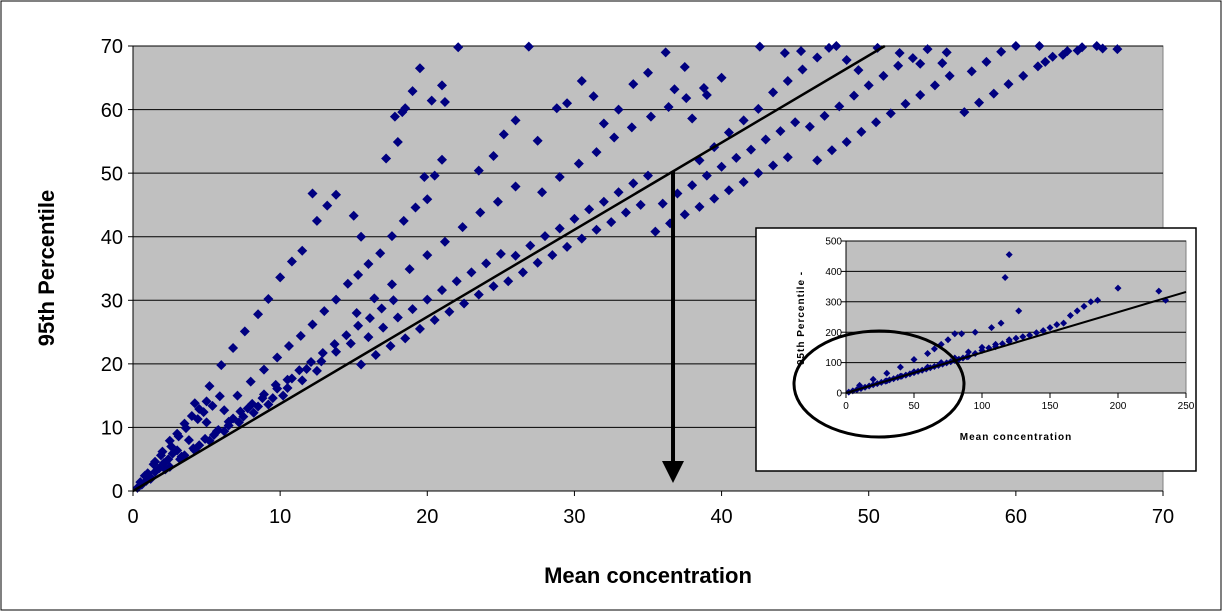 The width and height of the screenshot is (1222, 611). I want to click on inset-x-axis-title: Mean concentration, so click(1016, 437).